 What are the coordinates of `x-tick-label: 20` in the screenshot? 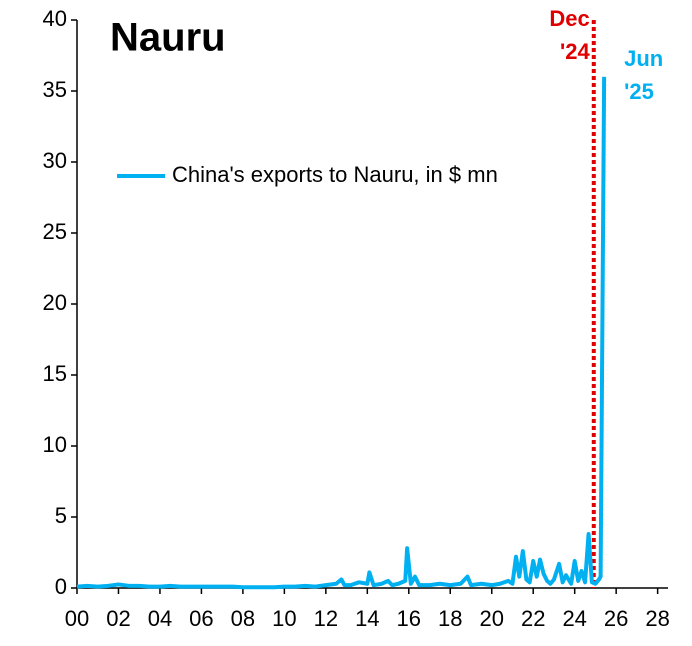 It's located at (491, 618).